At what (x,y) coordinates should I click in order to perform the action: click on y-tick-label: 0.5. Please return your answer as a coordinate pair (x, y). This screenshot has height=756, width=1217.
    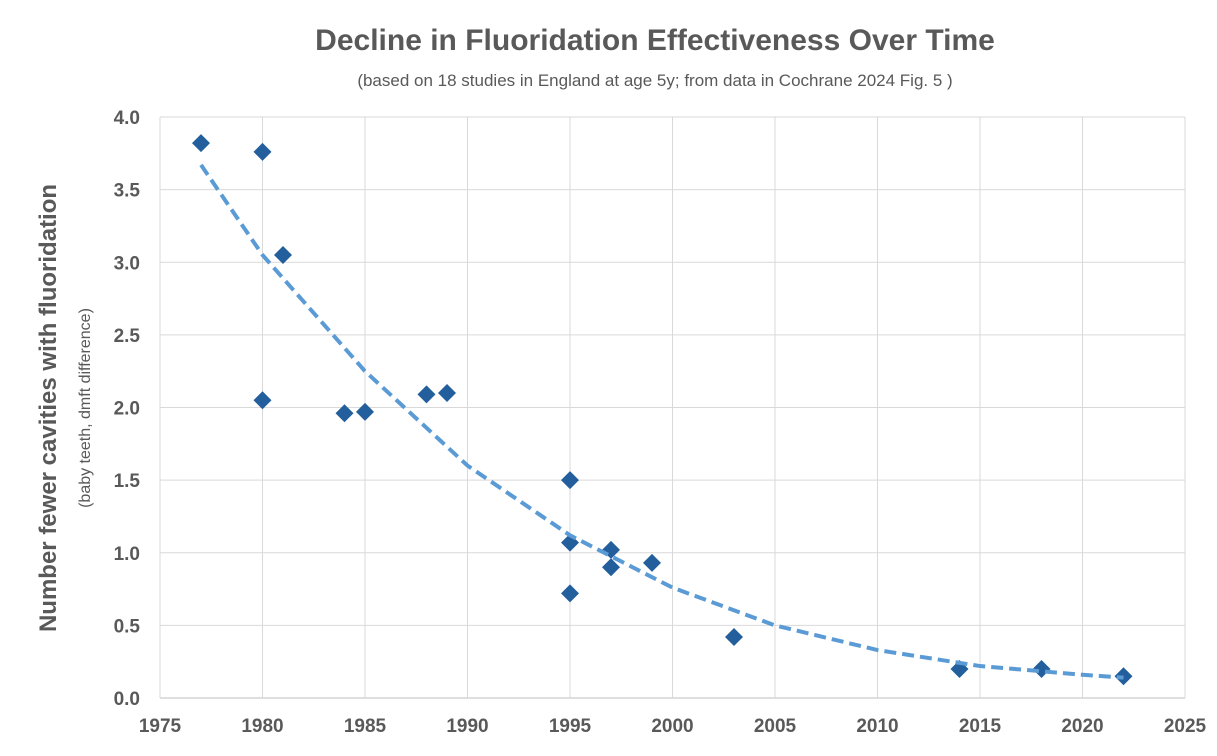
    Looking at the image, I should click on (127, 626).